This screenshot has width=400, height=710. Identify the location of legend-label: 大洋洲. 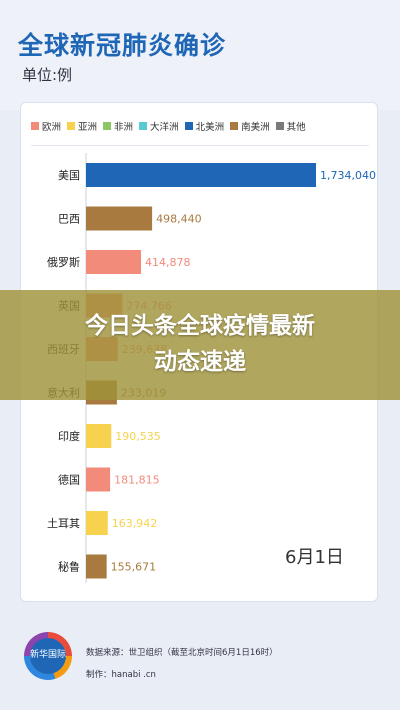
(164, 127).